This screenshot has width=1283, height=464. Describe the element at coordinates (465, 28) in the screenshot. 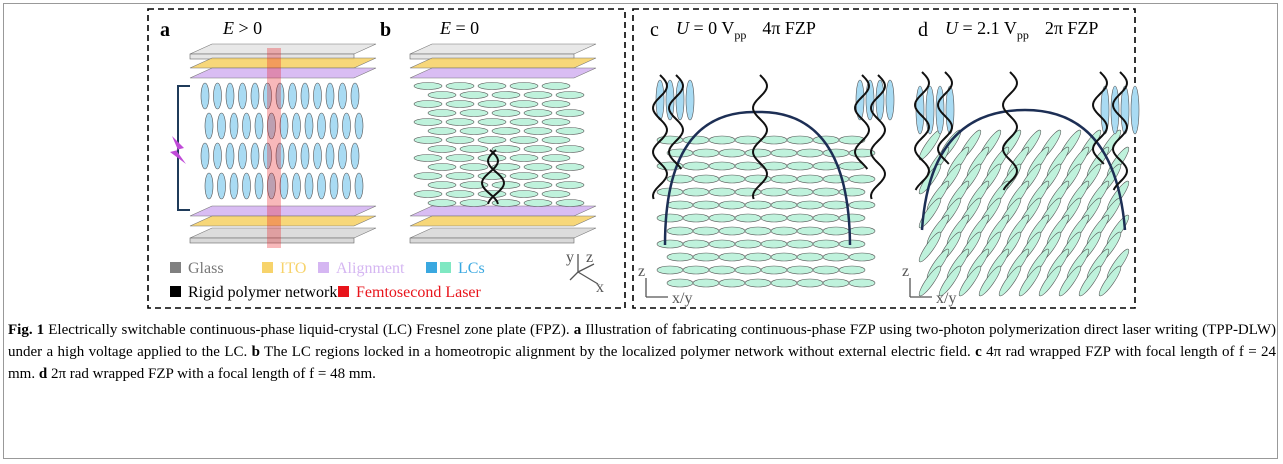

I see `field-value: = 0` at that location.